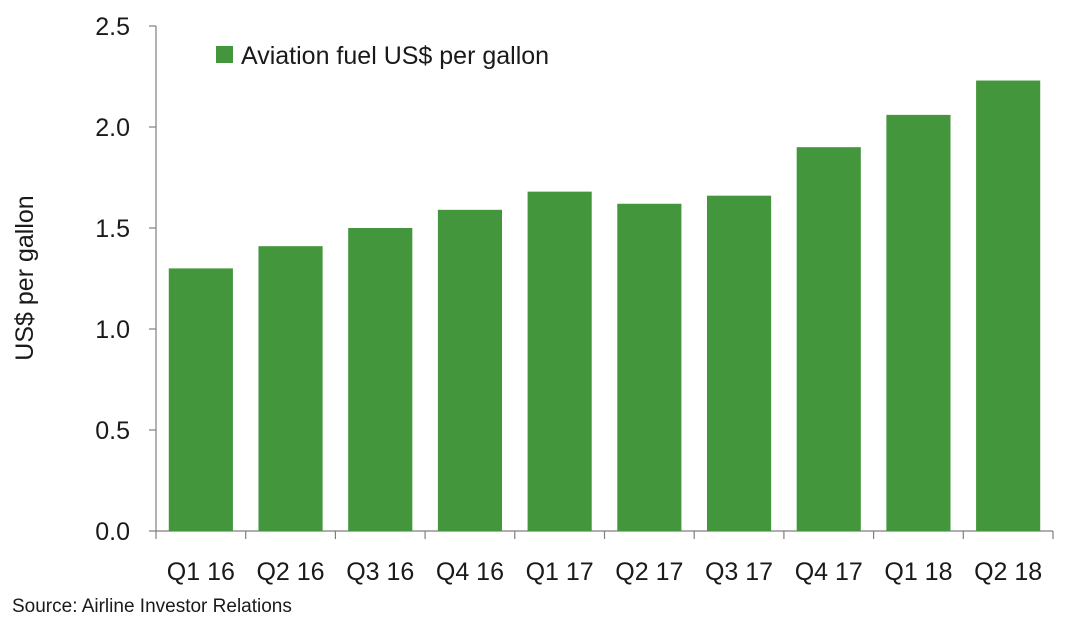 The height and width of the screenshot is (642, 1087). What do you see at coordinates (112, 330) in the screenshot?
I see `y-tick-label: 1.0` at bounding box center [112, 330].